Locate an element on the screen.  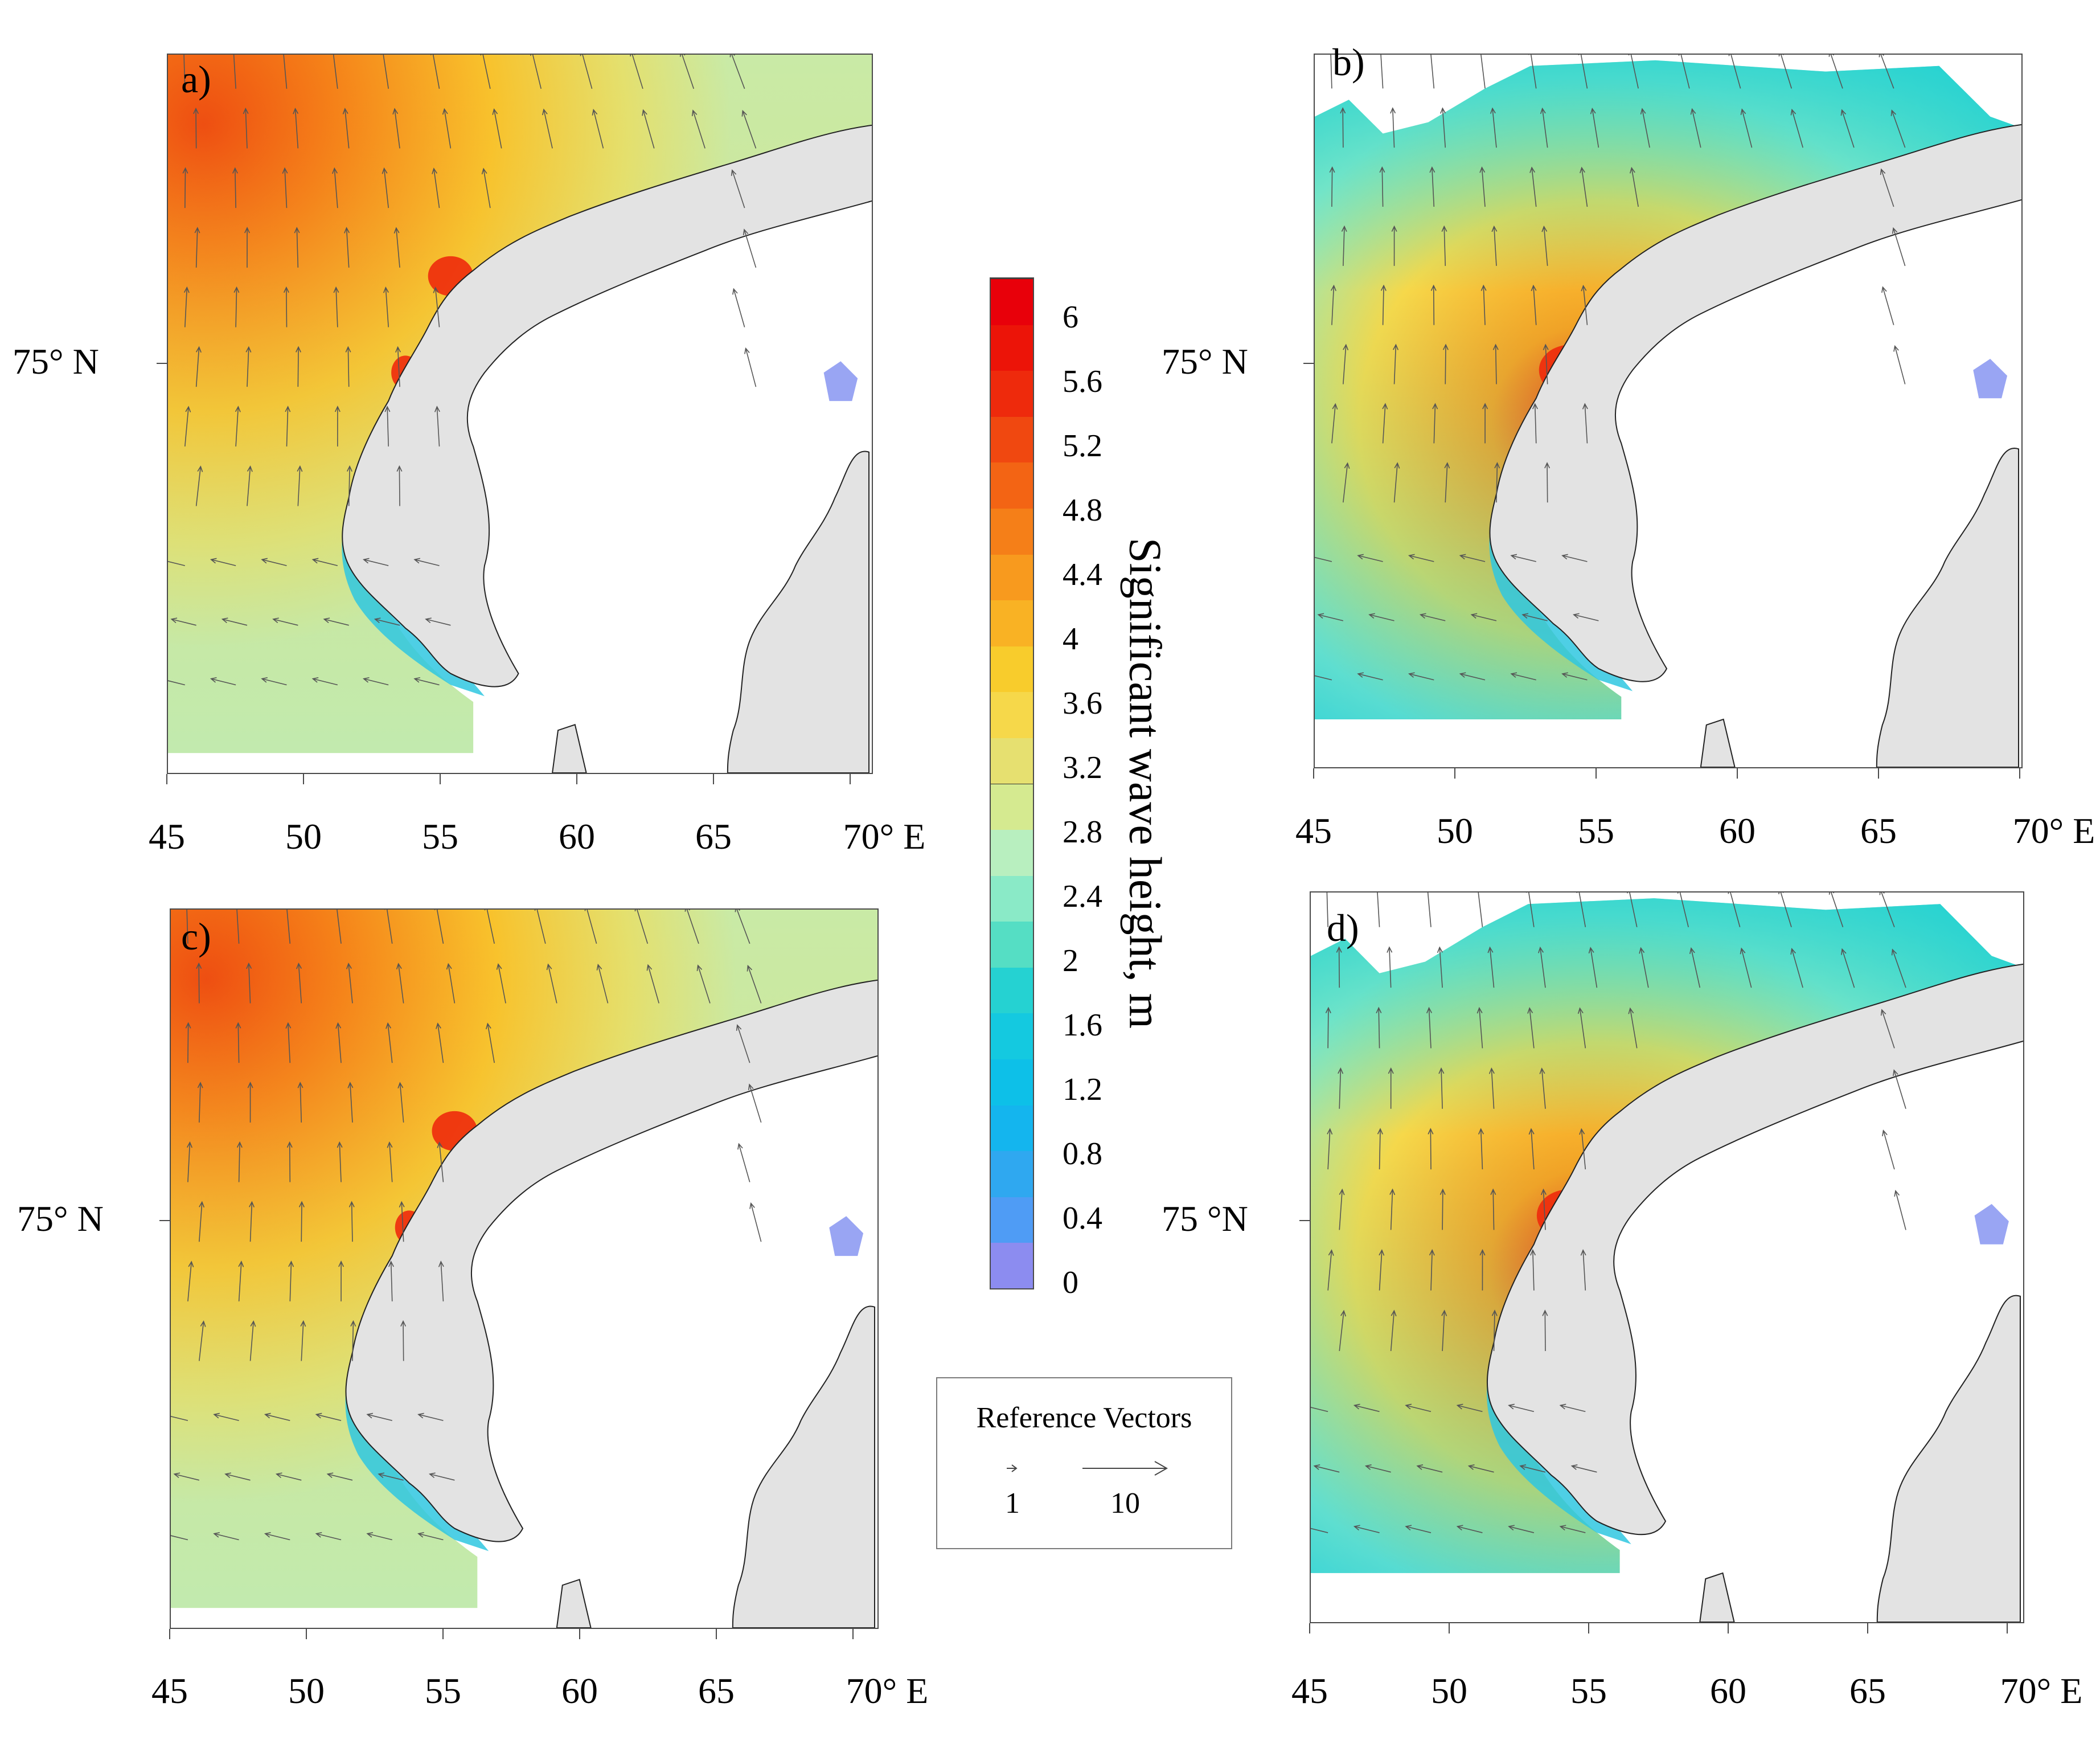
panel-label-d: d) is located at coordinates (1343, 927).